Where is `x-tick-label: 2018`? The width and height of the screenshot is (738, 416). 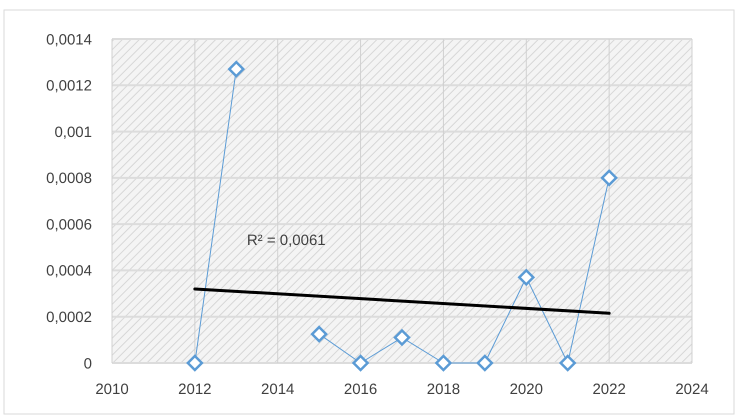 x-tick-label: 2018 is located at coordinates (443, 389).